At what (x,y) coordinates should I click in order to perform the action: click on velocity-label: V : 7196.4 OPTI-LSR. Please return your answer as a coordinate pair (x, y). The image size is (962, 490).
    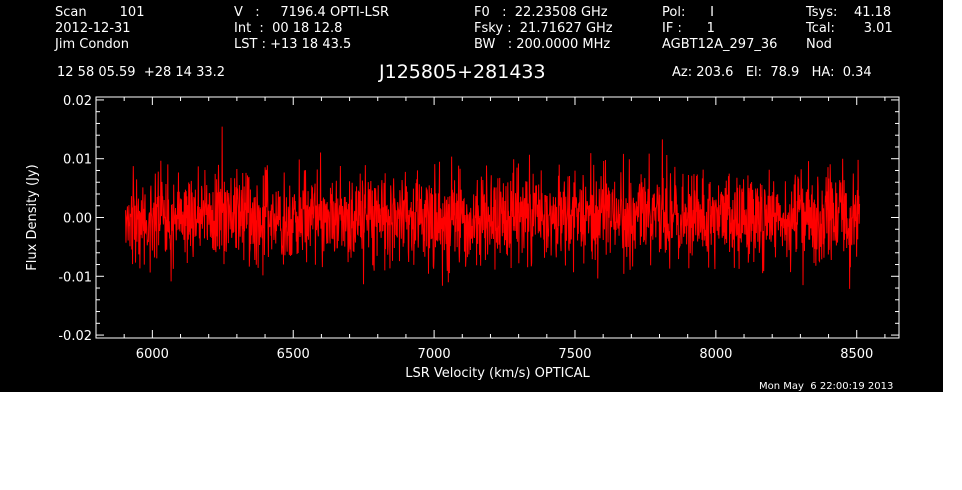
    Looking at the image, I should click on (312, 12).